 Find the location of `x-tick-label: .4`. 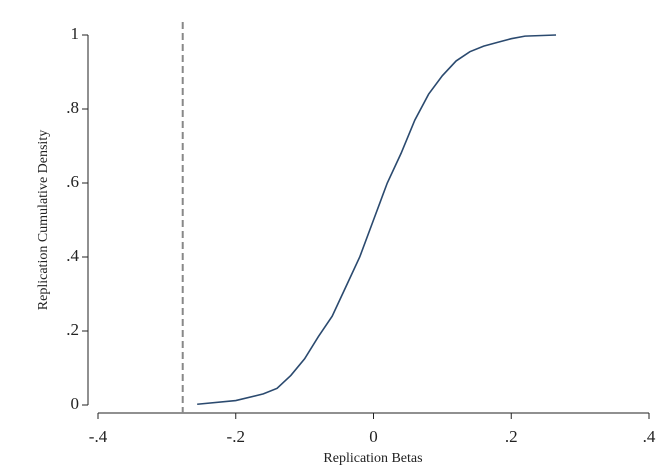

x-tick-label: .4 is located at coordinates (649, 436).